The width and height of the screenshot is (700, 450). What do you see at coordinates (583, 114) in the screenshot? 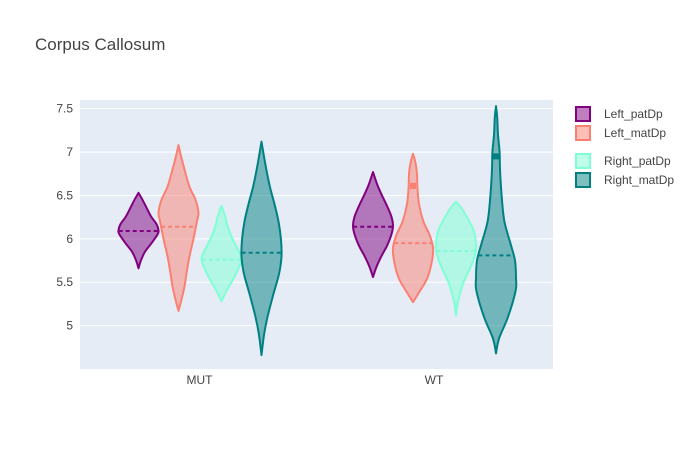
I see `legend-swatch-left-patdp` at bounding box center [583, 114].